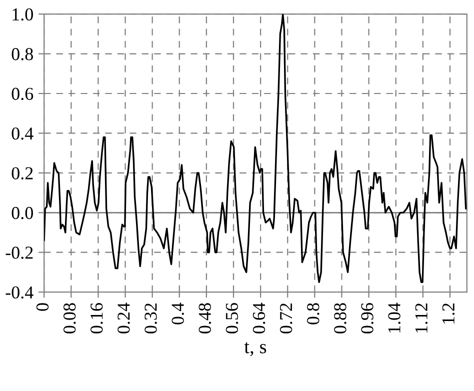 The width and height of the screenshot is (474, 391). What do you see at coordinates (313, 313) in the screenshot?
I see `x-tick-label: 0.8` at bounding box center [313, 313].